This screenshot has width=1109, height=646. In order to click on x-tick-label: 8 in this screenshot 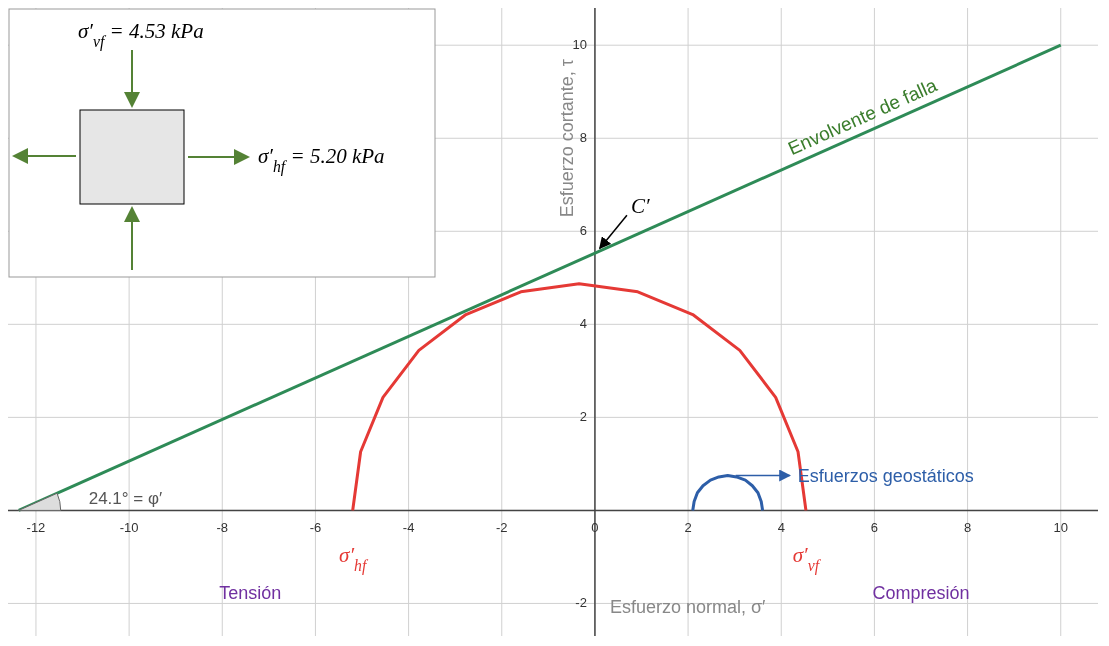, I will do `click(967, 528)`.